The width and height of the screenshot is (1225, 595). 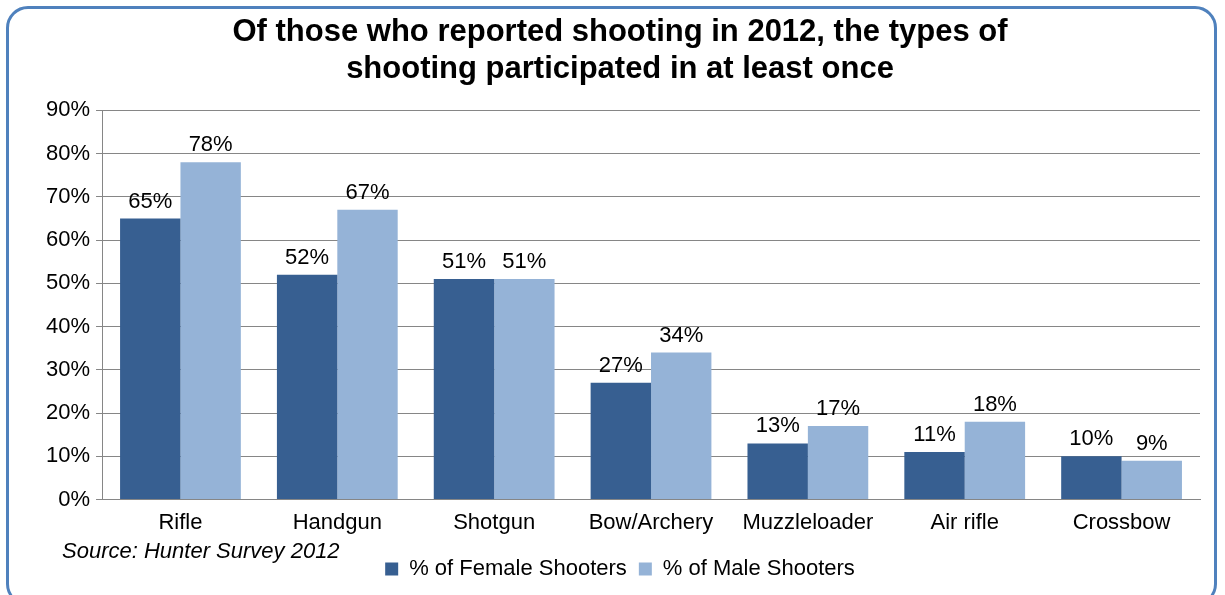 What do you see at coordinates (1151, 442) in the screenshot?
I see `data-label: 9%` at bounding box center [1151, 442].